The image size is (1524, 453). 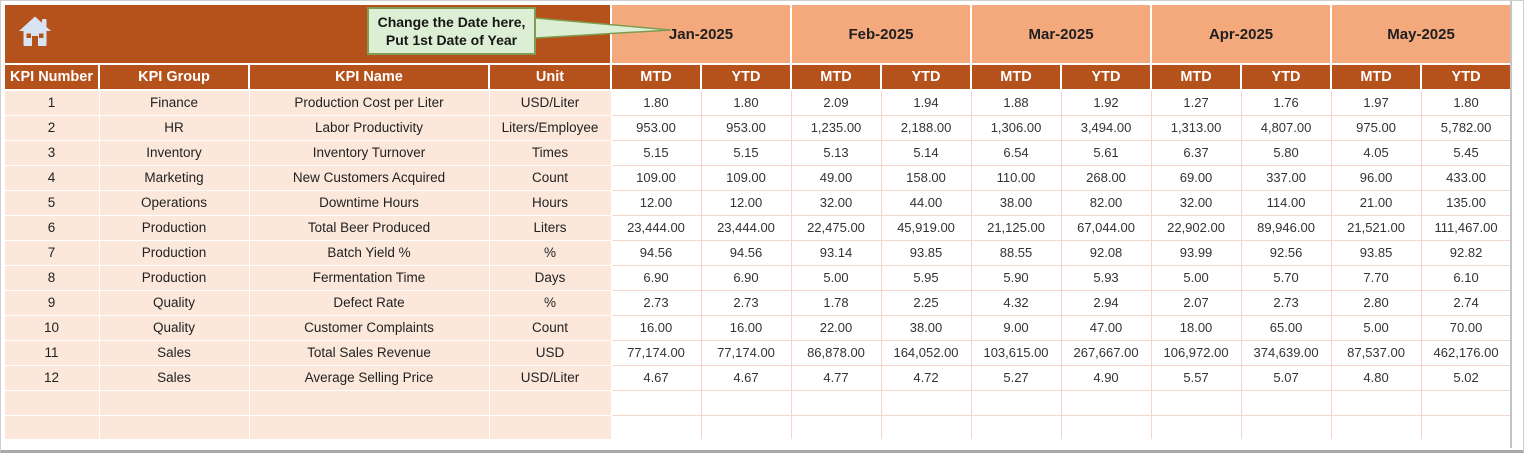 What do you see at coordinates (369, 302) in the screenshot?
I see `cell-kpi-name: Defect Rate` at bounding box center [369, 302].